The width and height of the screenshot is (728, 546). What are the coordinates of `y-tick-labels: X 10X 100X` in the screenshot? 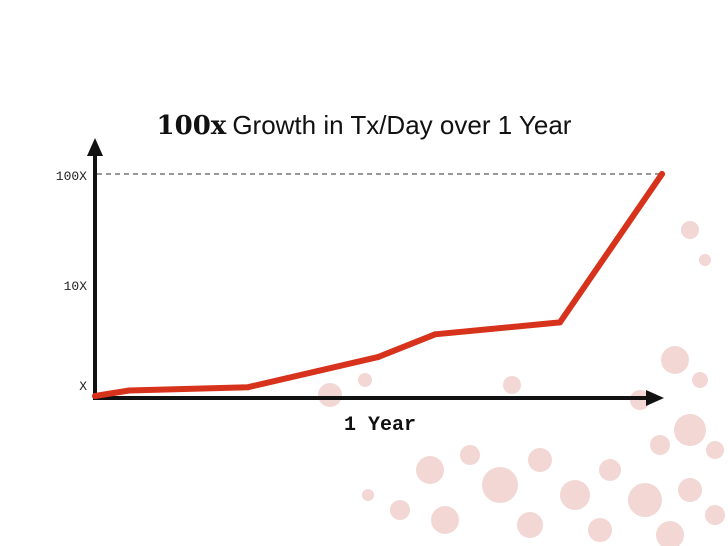 It's located at (71, 281).